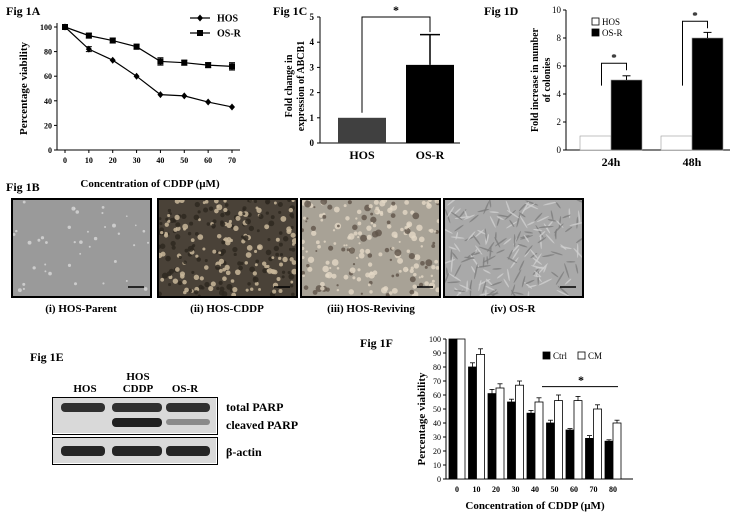 The image size is (733, 516). What do you see at coordinates (227, 309) in the screenshot?
I see `micrograph-caption: (ii) HOS-CDDP` at bounding box center [227, 309].